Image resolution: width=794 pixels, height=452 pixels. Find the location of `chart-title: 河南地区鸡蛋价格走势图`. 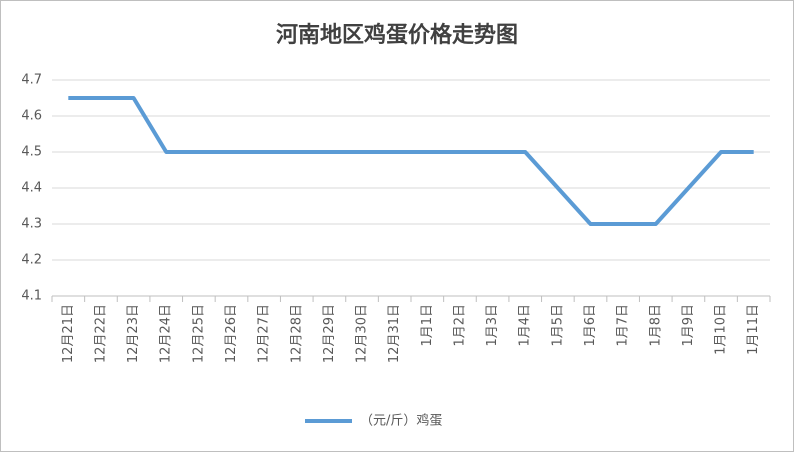

chart-title: 河南地区鸡蛋价格走势图 is located at coordinates (397, 35).